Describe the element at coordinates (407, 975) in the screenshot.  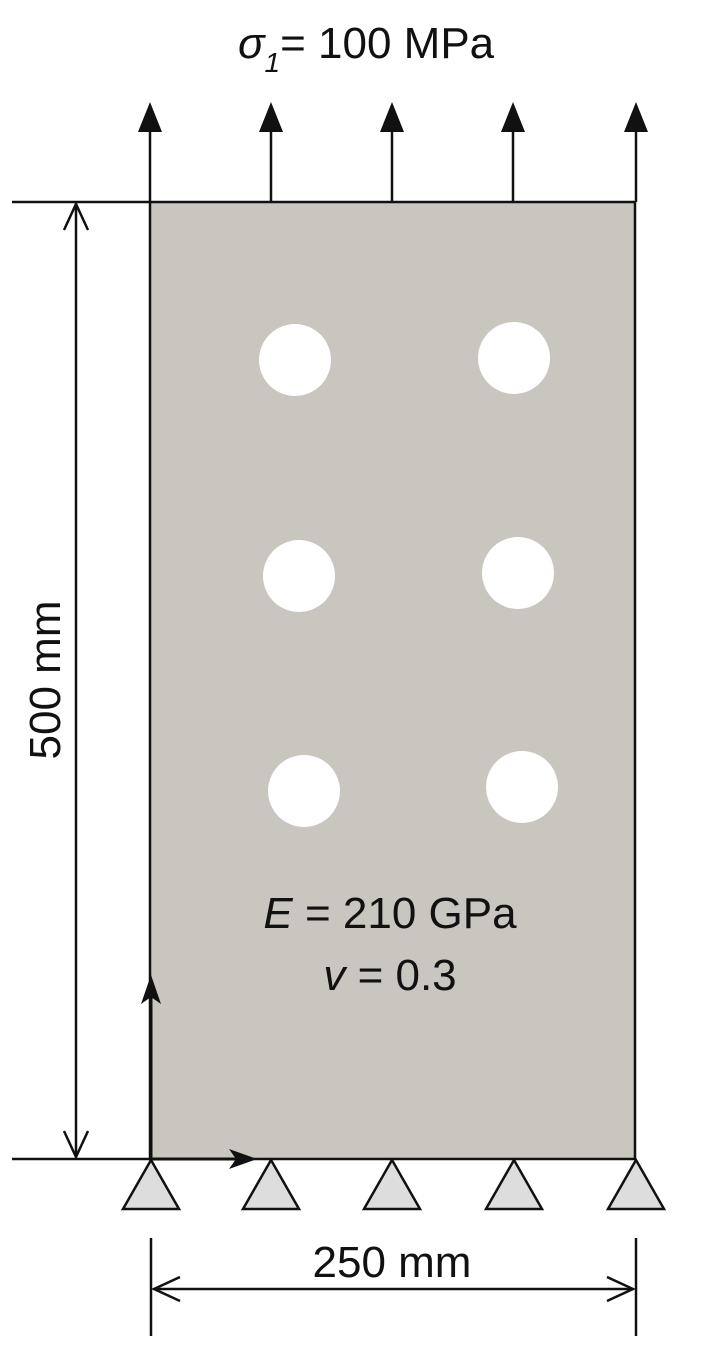
I see `poissons-ratio-value: = 0.3` at that location.